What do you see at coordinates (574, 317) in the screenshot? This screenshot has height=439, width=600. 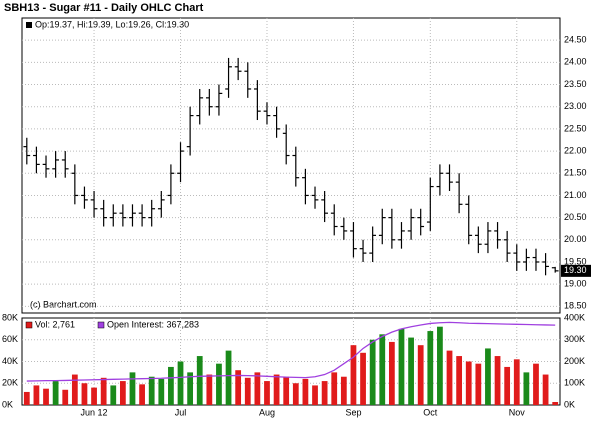 I see `y2-tick-label: 400K` at bounding box center [574, 317].